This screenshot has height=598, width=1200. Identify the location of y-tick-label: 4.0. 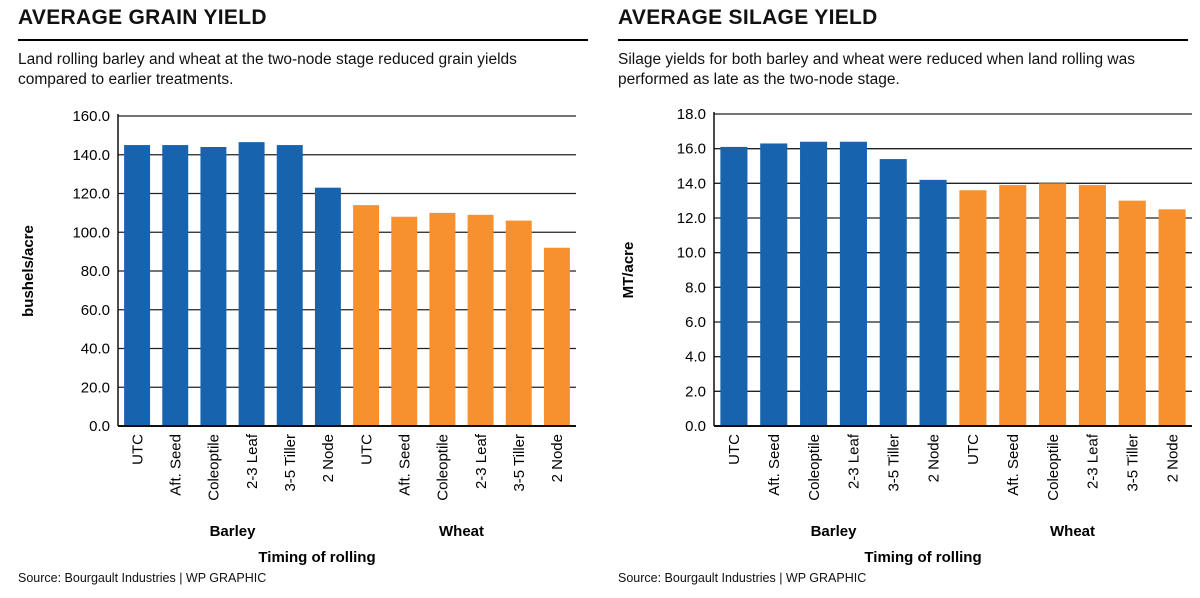
(695, 357).